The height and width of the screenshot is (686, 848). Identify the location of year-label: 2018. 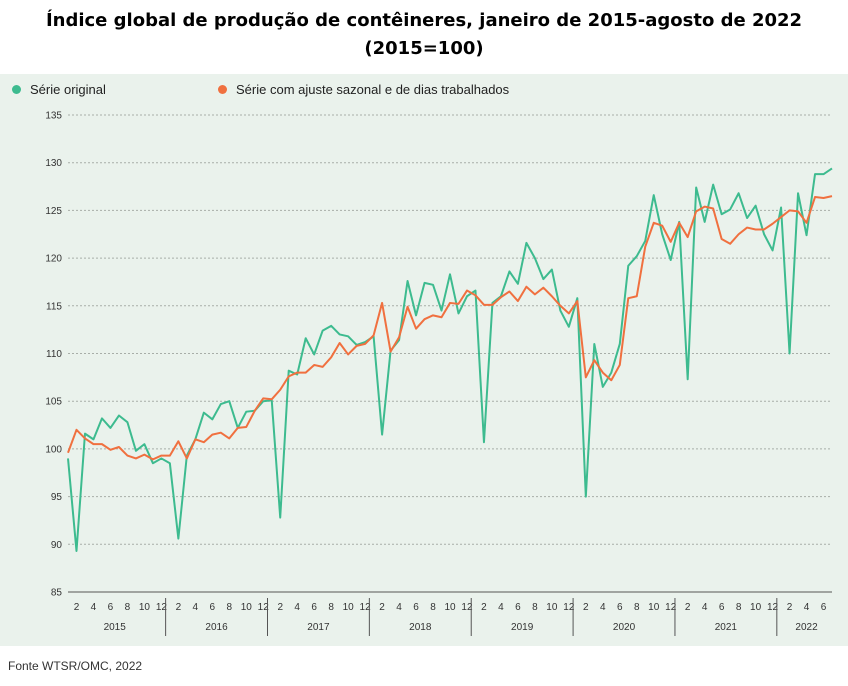
(420, 627).